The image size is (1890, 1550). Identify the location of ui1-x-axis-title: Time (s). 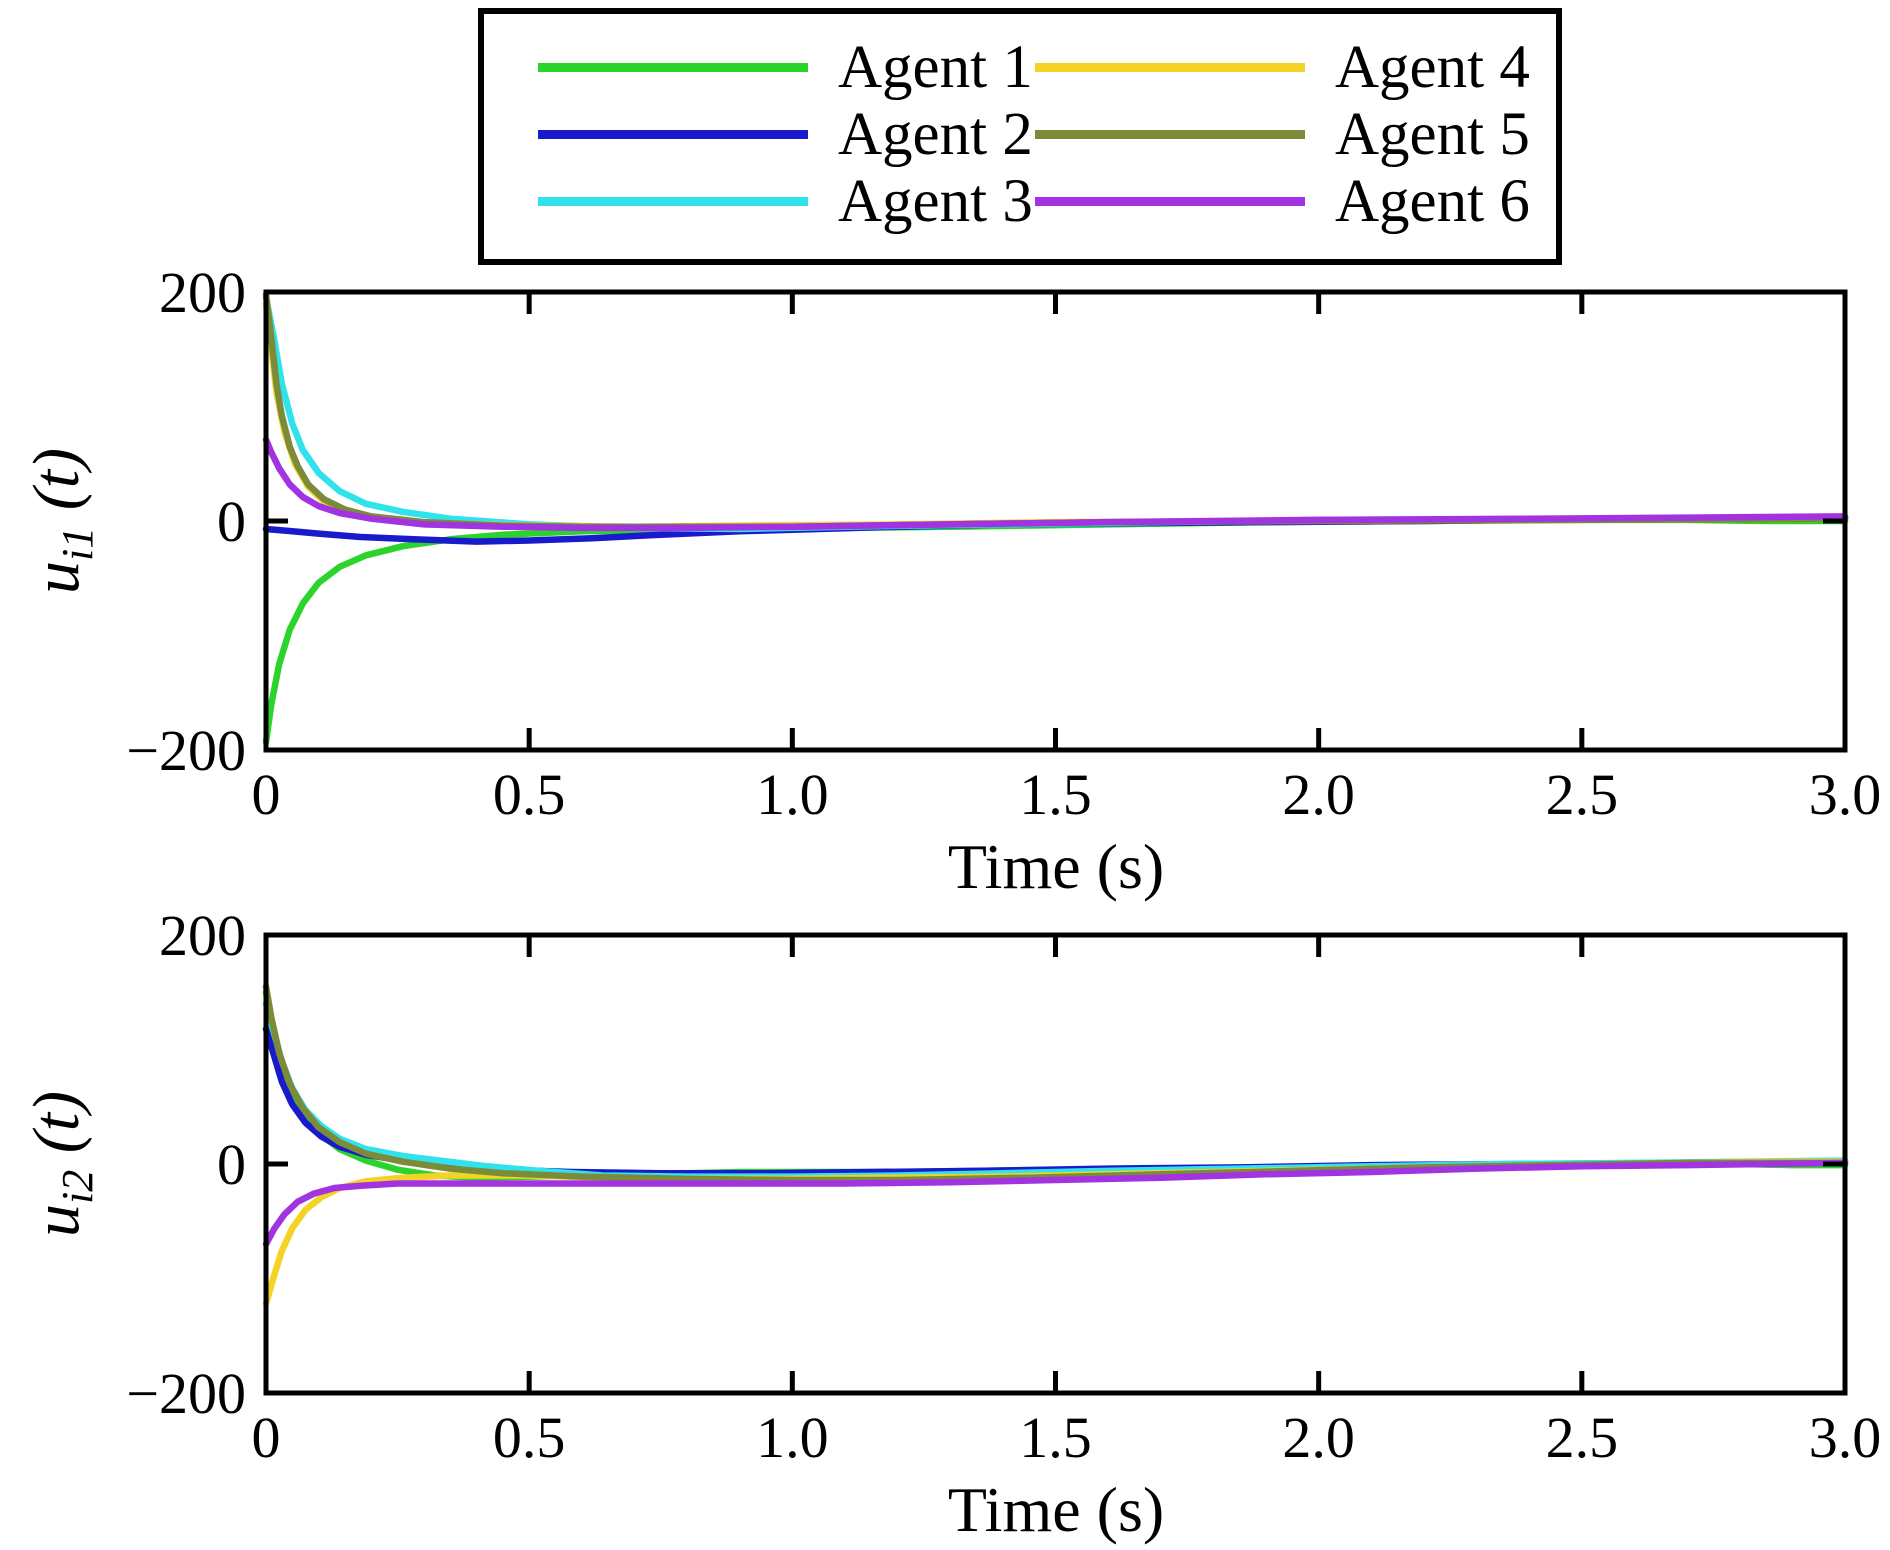
(1056, 866).